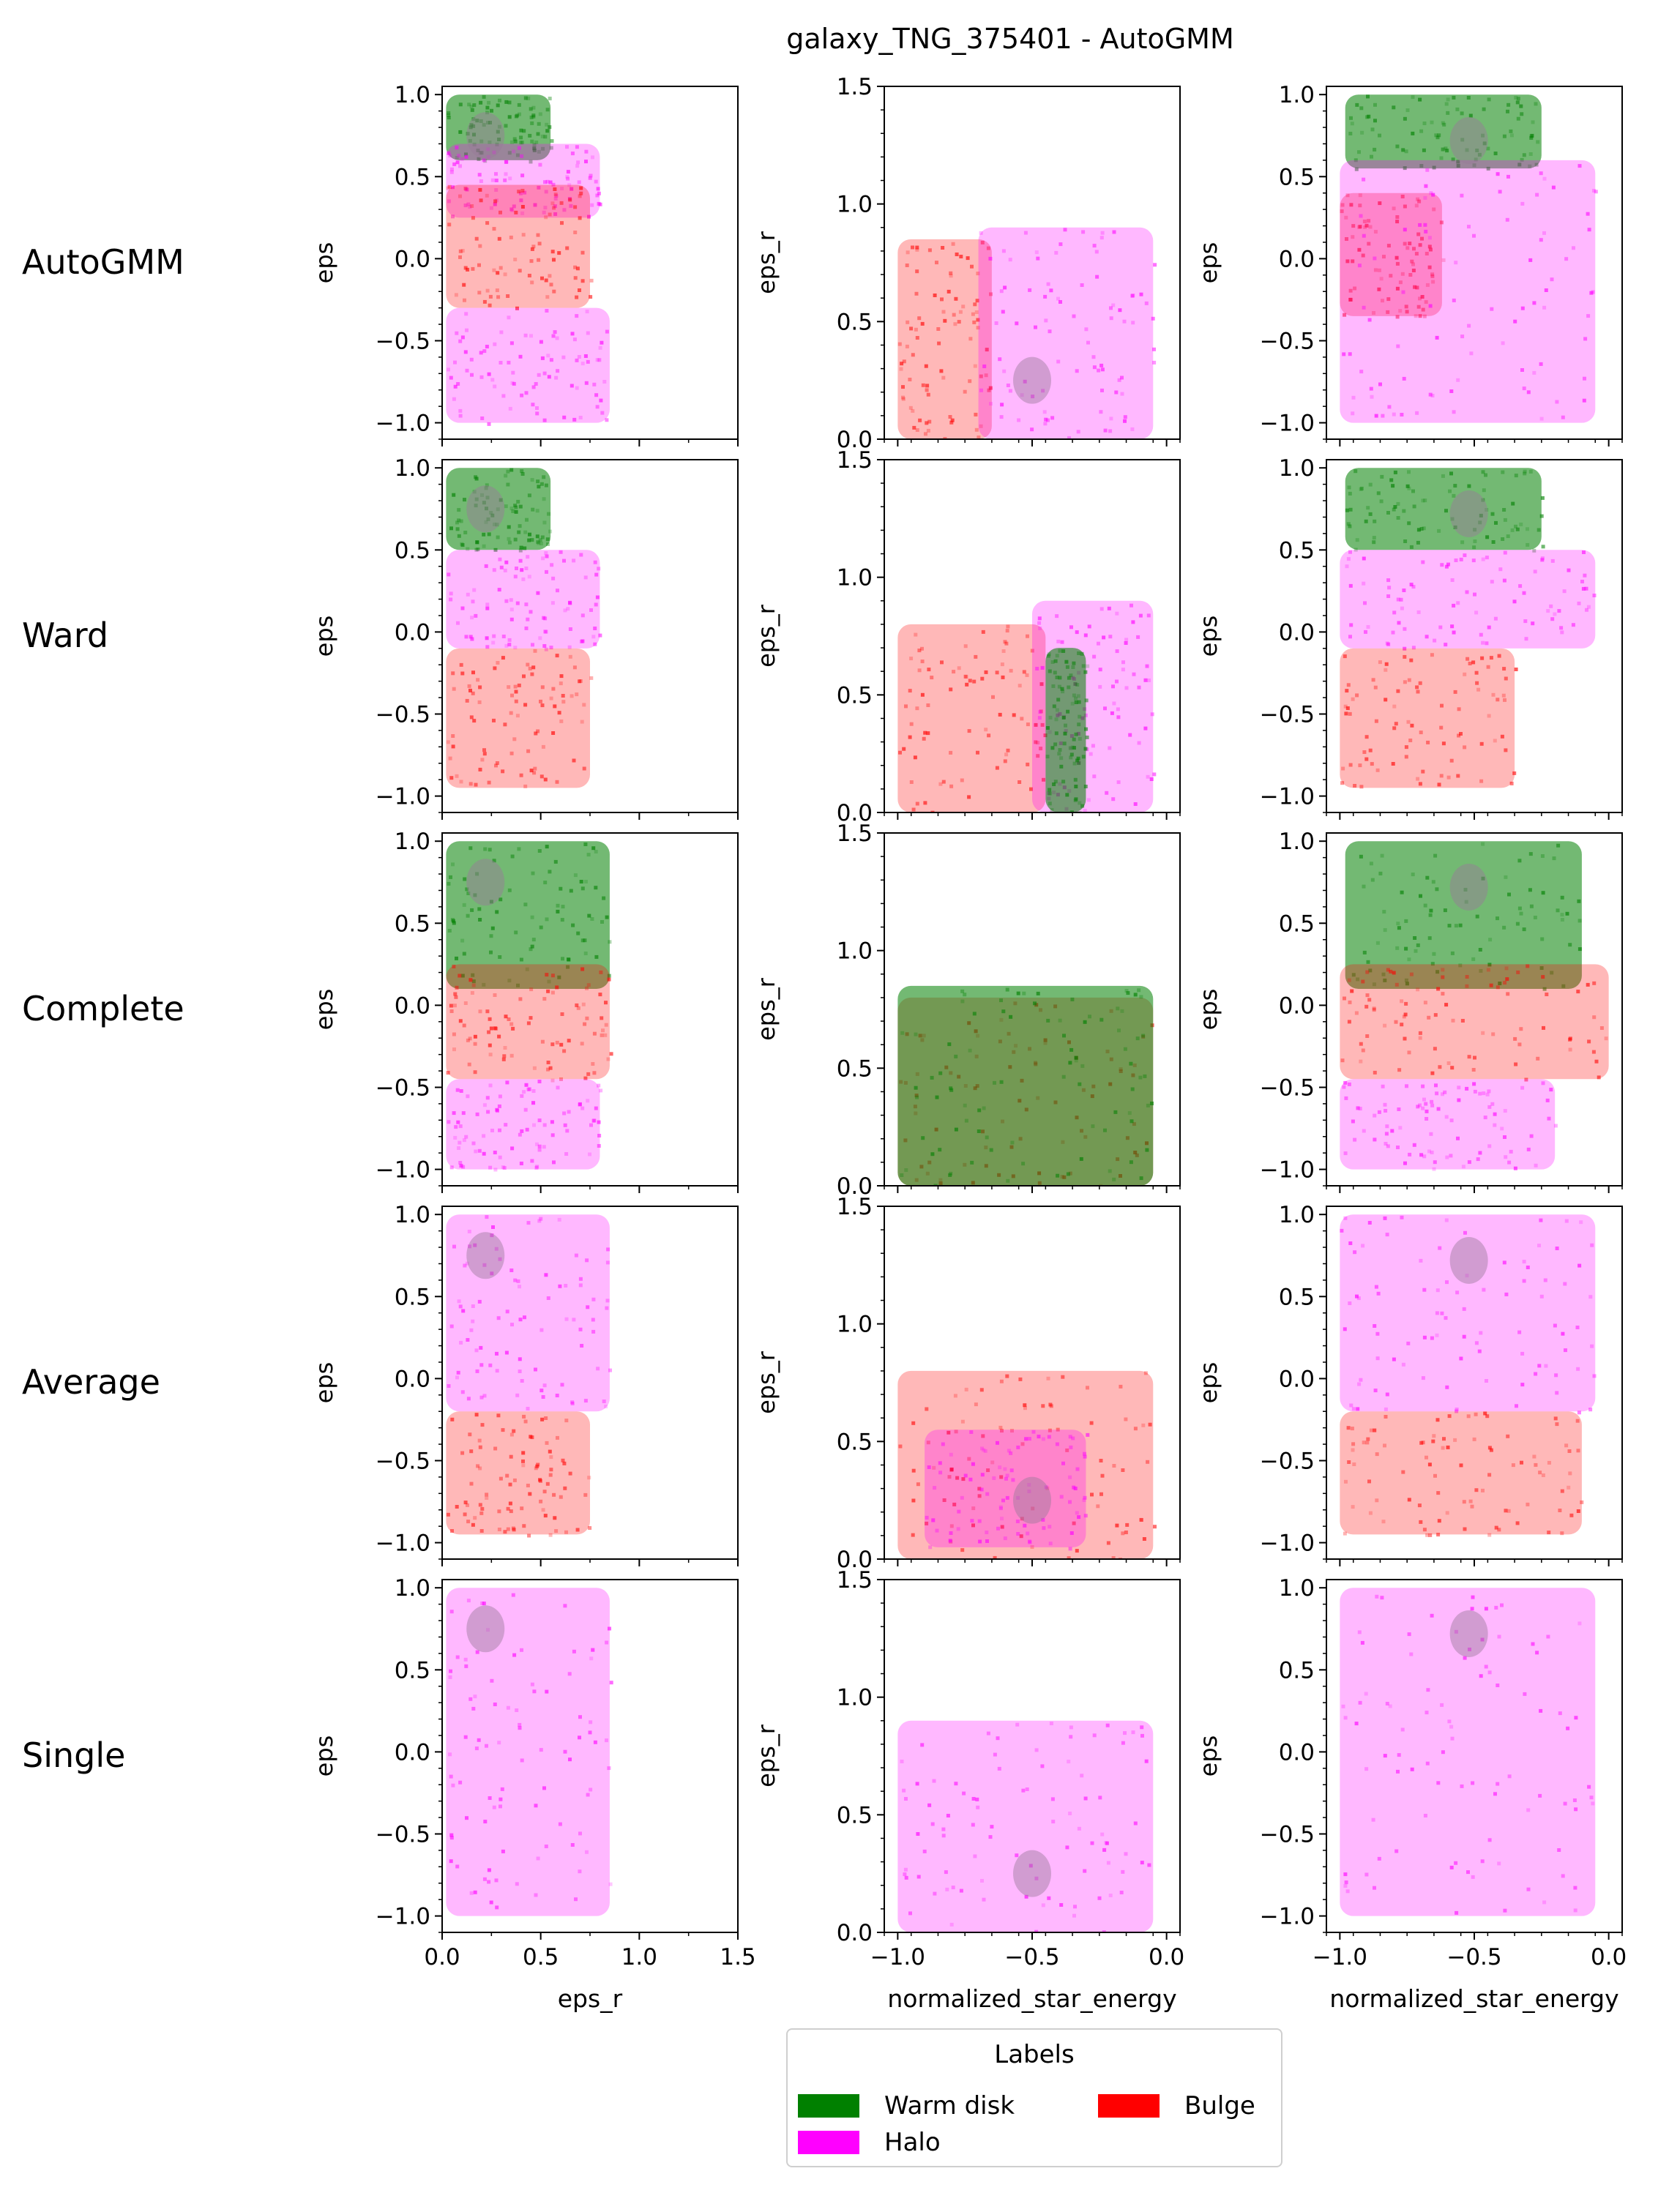  What do you see at coordinates (737, 1957) in the screenshot?
I see `x-tick-label: 1.5` at bounding box center [737, 1957].